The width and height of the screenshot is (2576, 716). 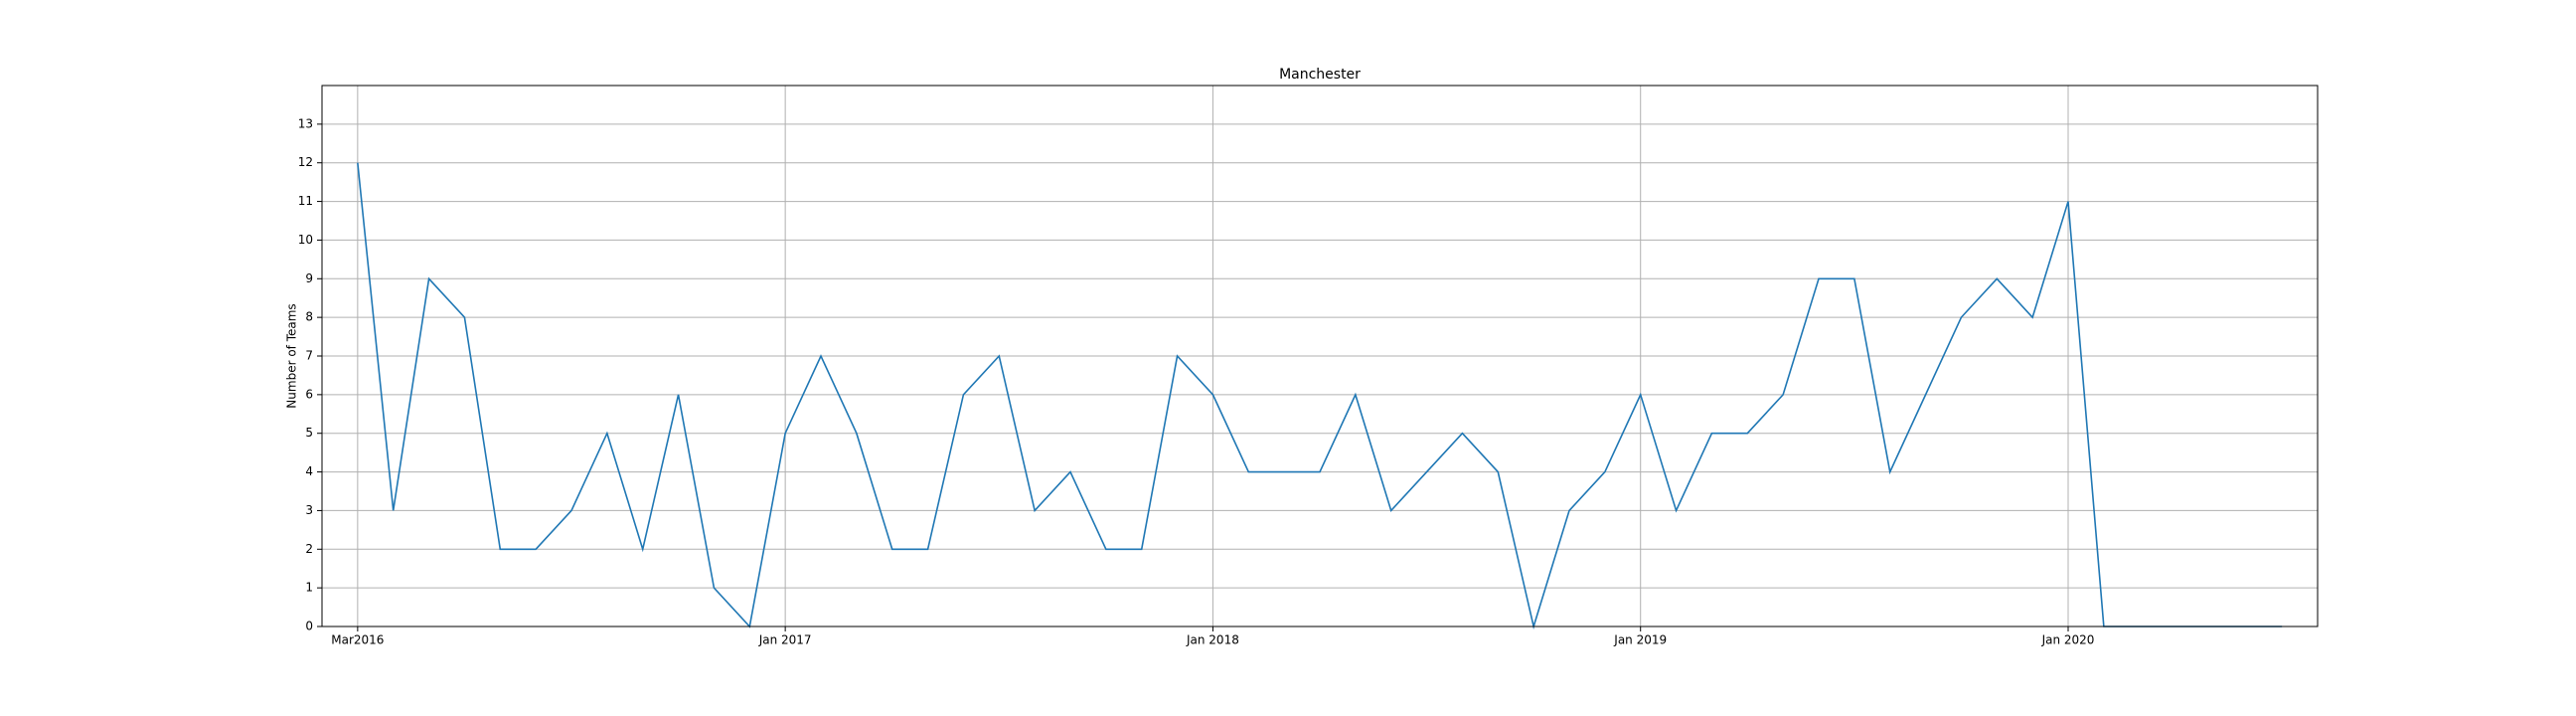 What do you see at coordinates (309, 549) in the screenshot?
I see `y-tick-label: 2` at bounding box center [309, 549].